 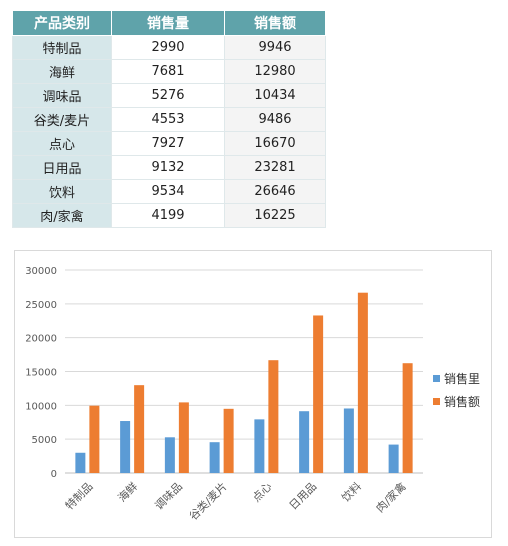 I want to click on table-cell-amount: 9486, so click(x=275, y=119).